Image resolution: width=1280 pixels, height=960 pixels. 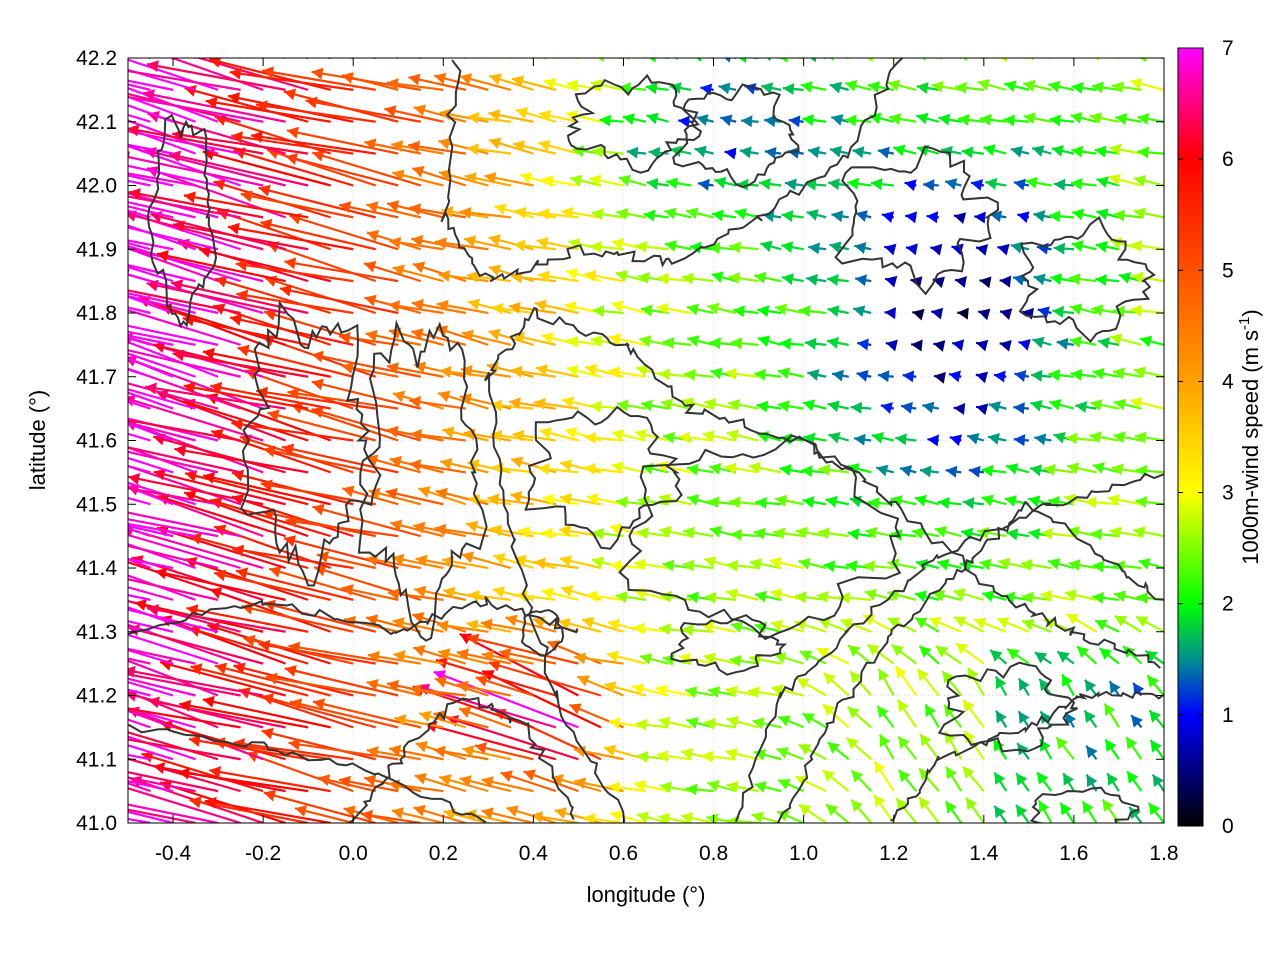 What do you see at coordinates (1228, 493) in the screenshot?
I see `colorbar-tick-label: 3` at bounding box center [1228, 493].